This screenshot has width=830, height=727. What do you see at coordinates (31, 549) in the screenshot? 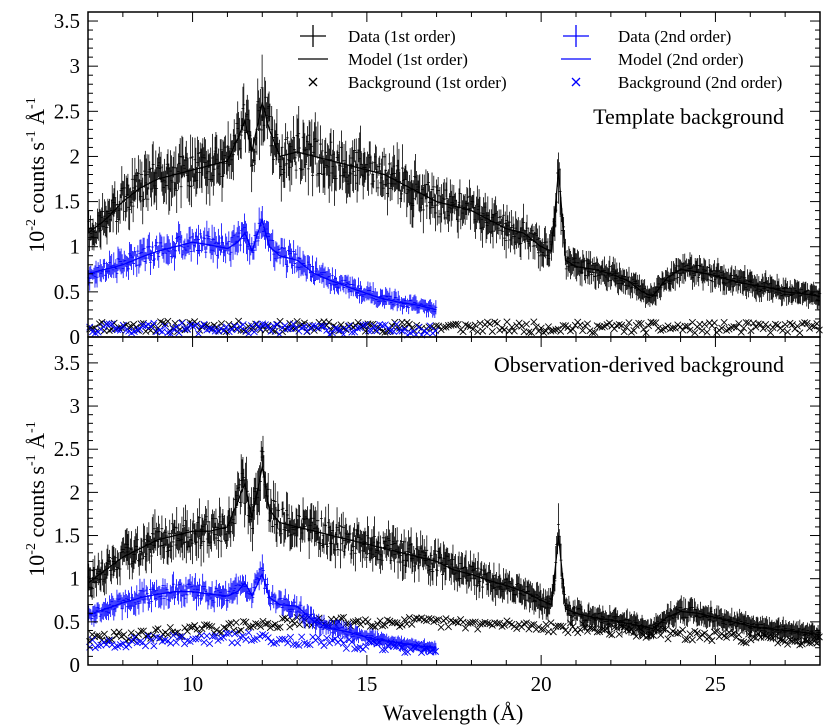
I see `ylabel-exponent: -2` at bounding box center [31, 549].